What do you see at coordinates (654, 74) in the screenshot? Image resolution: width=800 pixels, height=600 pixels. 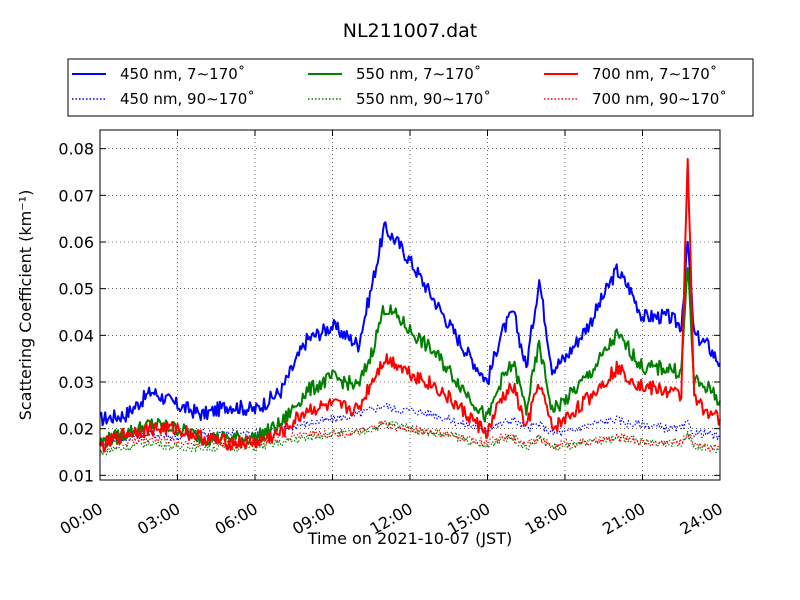 I see `legend-label: 700 nm, 7∼170˚` at bounding box center [654, 74].